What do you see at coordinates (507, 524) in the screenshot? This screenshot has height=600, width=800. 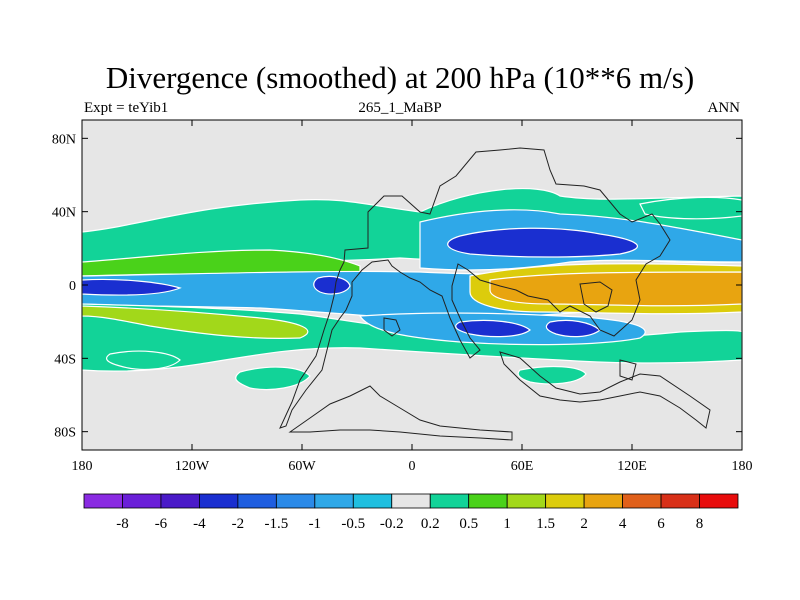 I see `colorbar-label: 1` at bounding box center [507, 524].